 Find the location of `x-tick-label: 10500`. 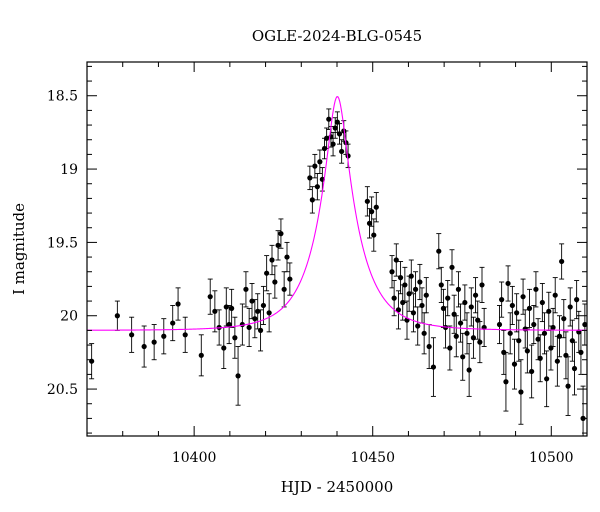

x-tick-label: 10500 is located at coordinates (551, 458).